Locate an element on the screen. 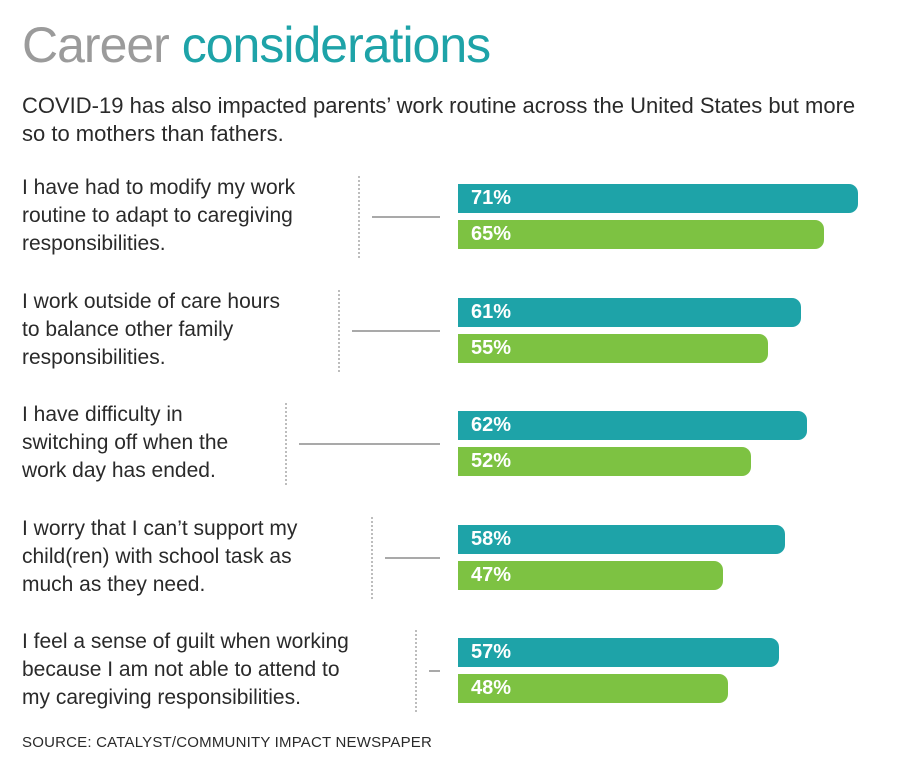 The image size is (900, 783). title-part-2: considerations is located at coordinates (336, 45).